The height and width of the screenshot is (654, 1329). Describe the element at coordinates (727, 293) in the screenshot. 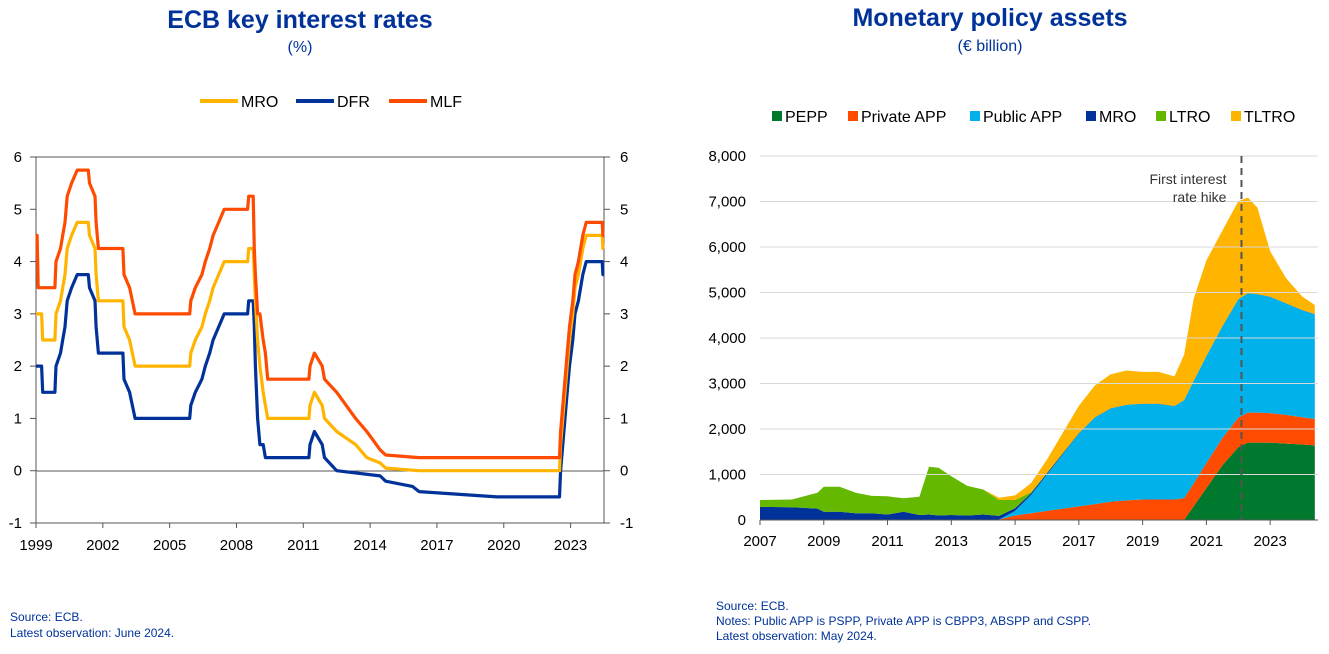

I see `assets-ytick-label: 5,000` at that location.